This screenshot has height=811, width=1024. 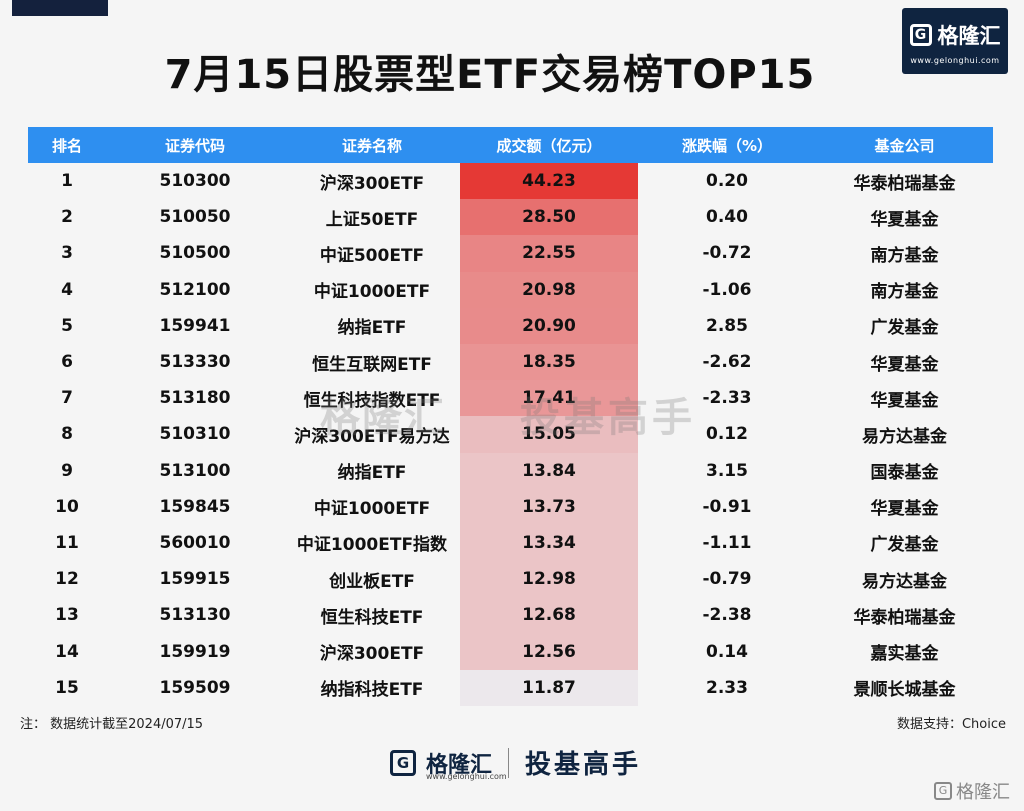 I want to click on table-row: 7 513180 恒生科技指数ETF 17.41 -2.33 华夏基金, so click(x=510, y=398).